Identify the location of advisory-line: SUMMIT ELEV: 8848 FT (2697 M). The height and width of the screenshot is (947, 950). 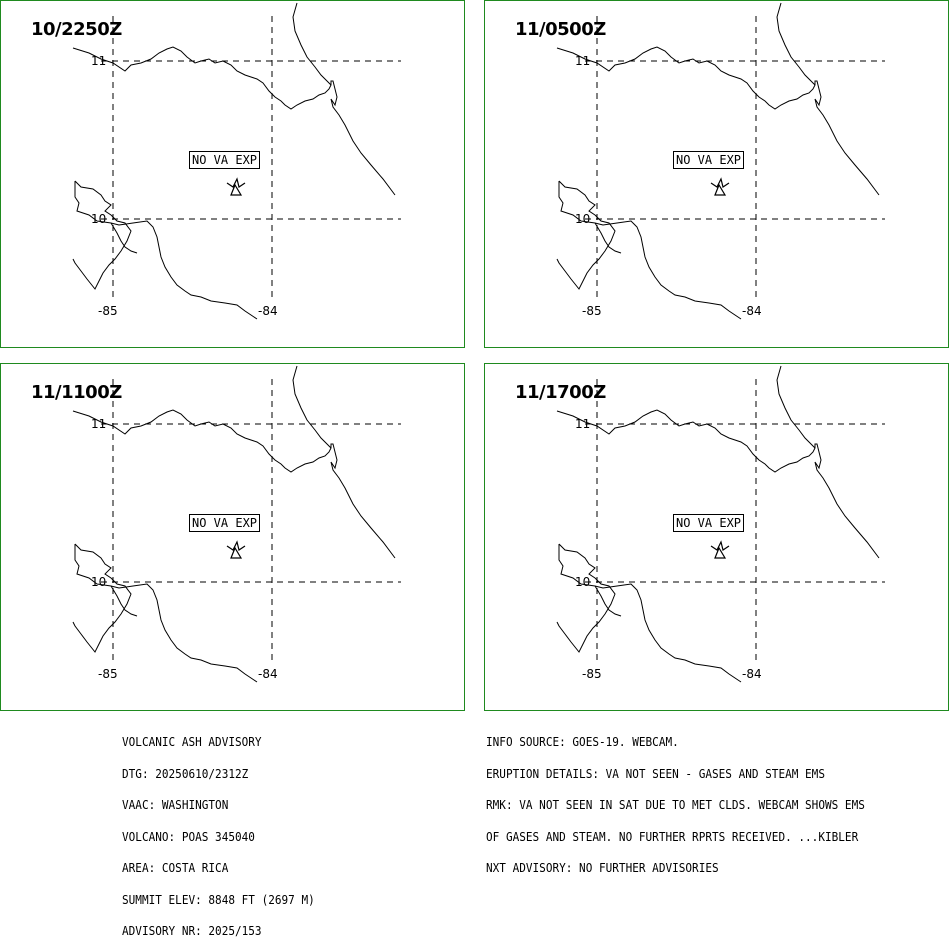
(218, 899).